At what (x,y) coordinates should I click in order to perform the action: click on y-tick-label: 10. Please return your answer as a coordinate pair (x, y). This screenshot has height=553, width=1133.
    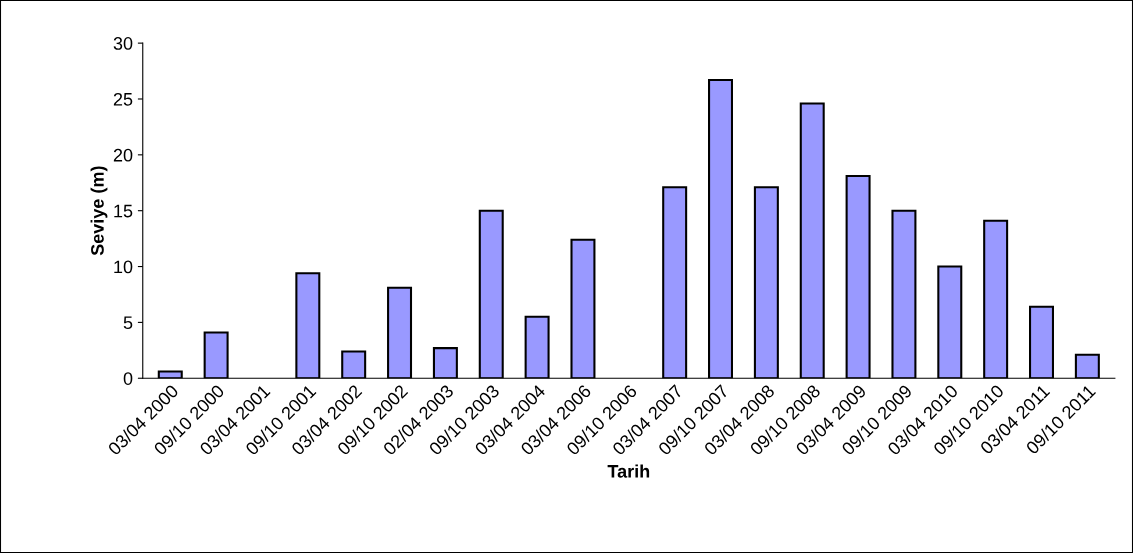
    Looking at the image, I should click on (123, 267).